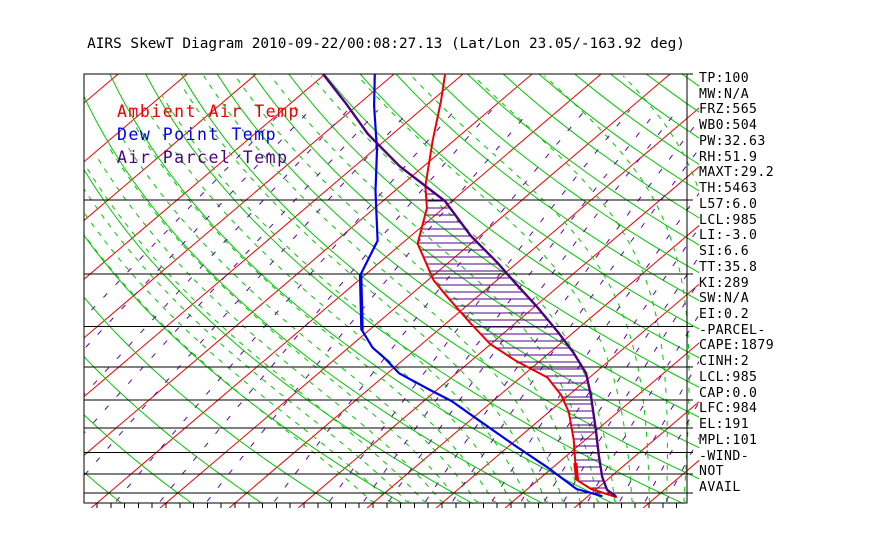 Image resolution: width=870 pixels, height=560 pixels. I want to click on stat-item: -PARCEL-, so click(732, 330).